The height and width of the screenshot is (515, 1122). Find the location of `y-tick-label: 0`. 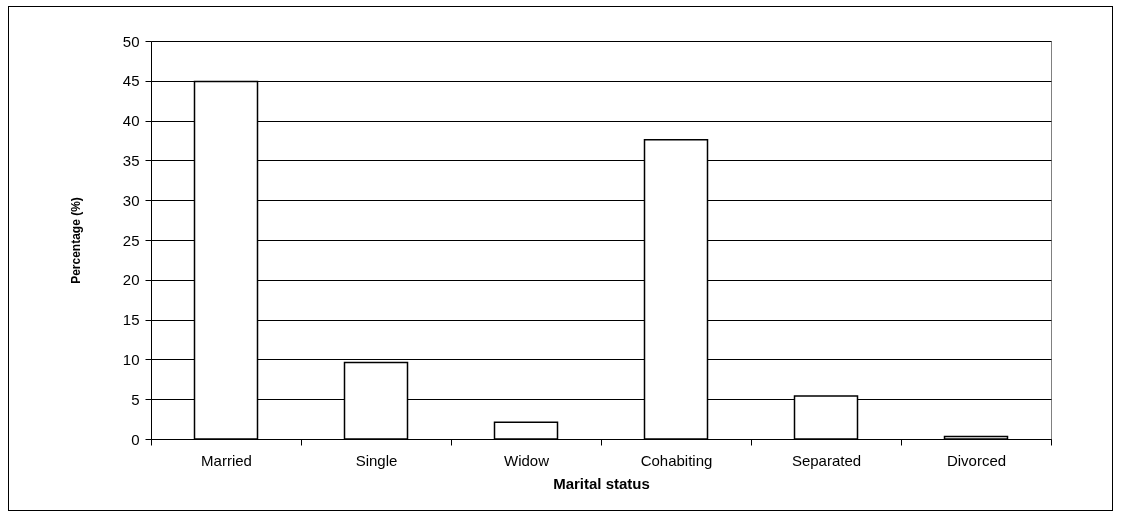

y-tick-label: 0 is located at coordinates (135, 439).